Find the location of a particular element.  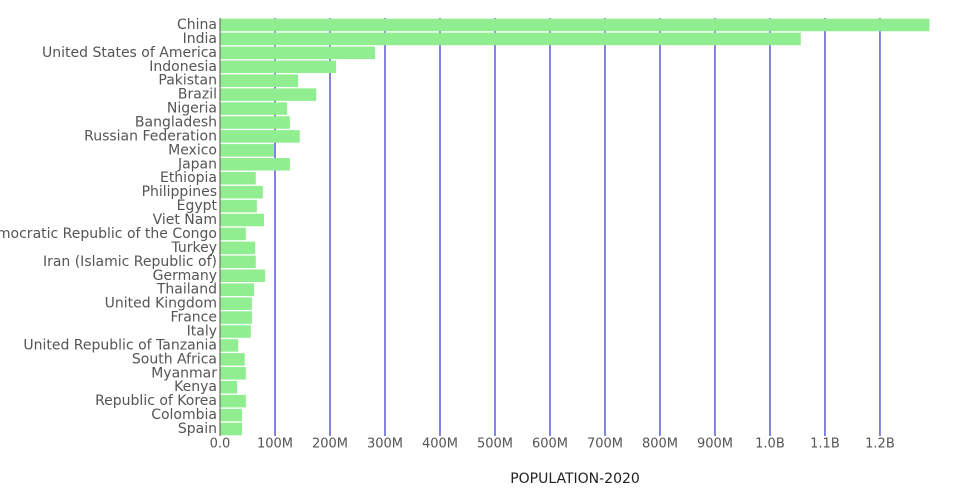

y-tick-label: South Africa is located at coordinates (174, 359).